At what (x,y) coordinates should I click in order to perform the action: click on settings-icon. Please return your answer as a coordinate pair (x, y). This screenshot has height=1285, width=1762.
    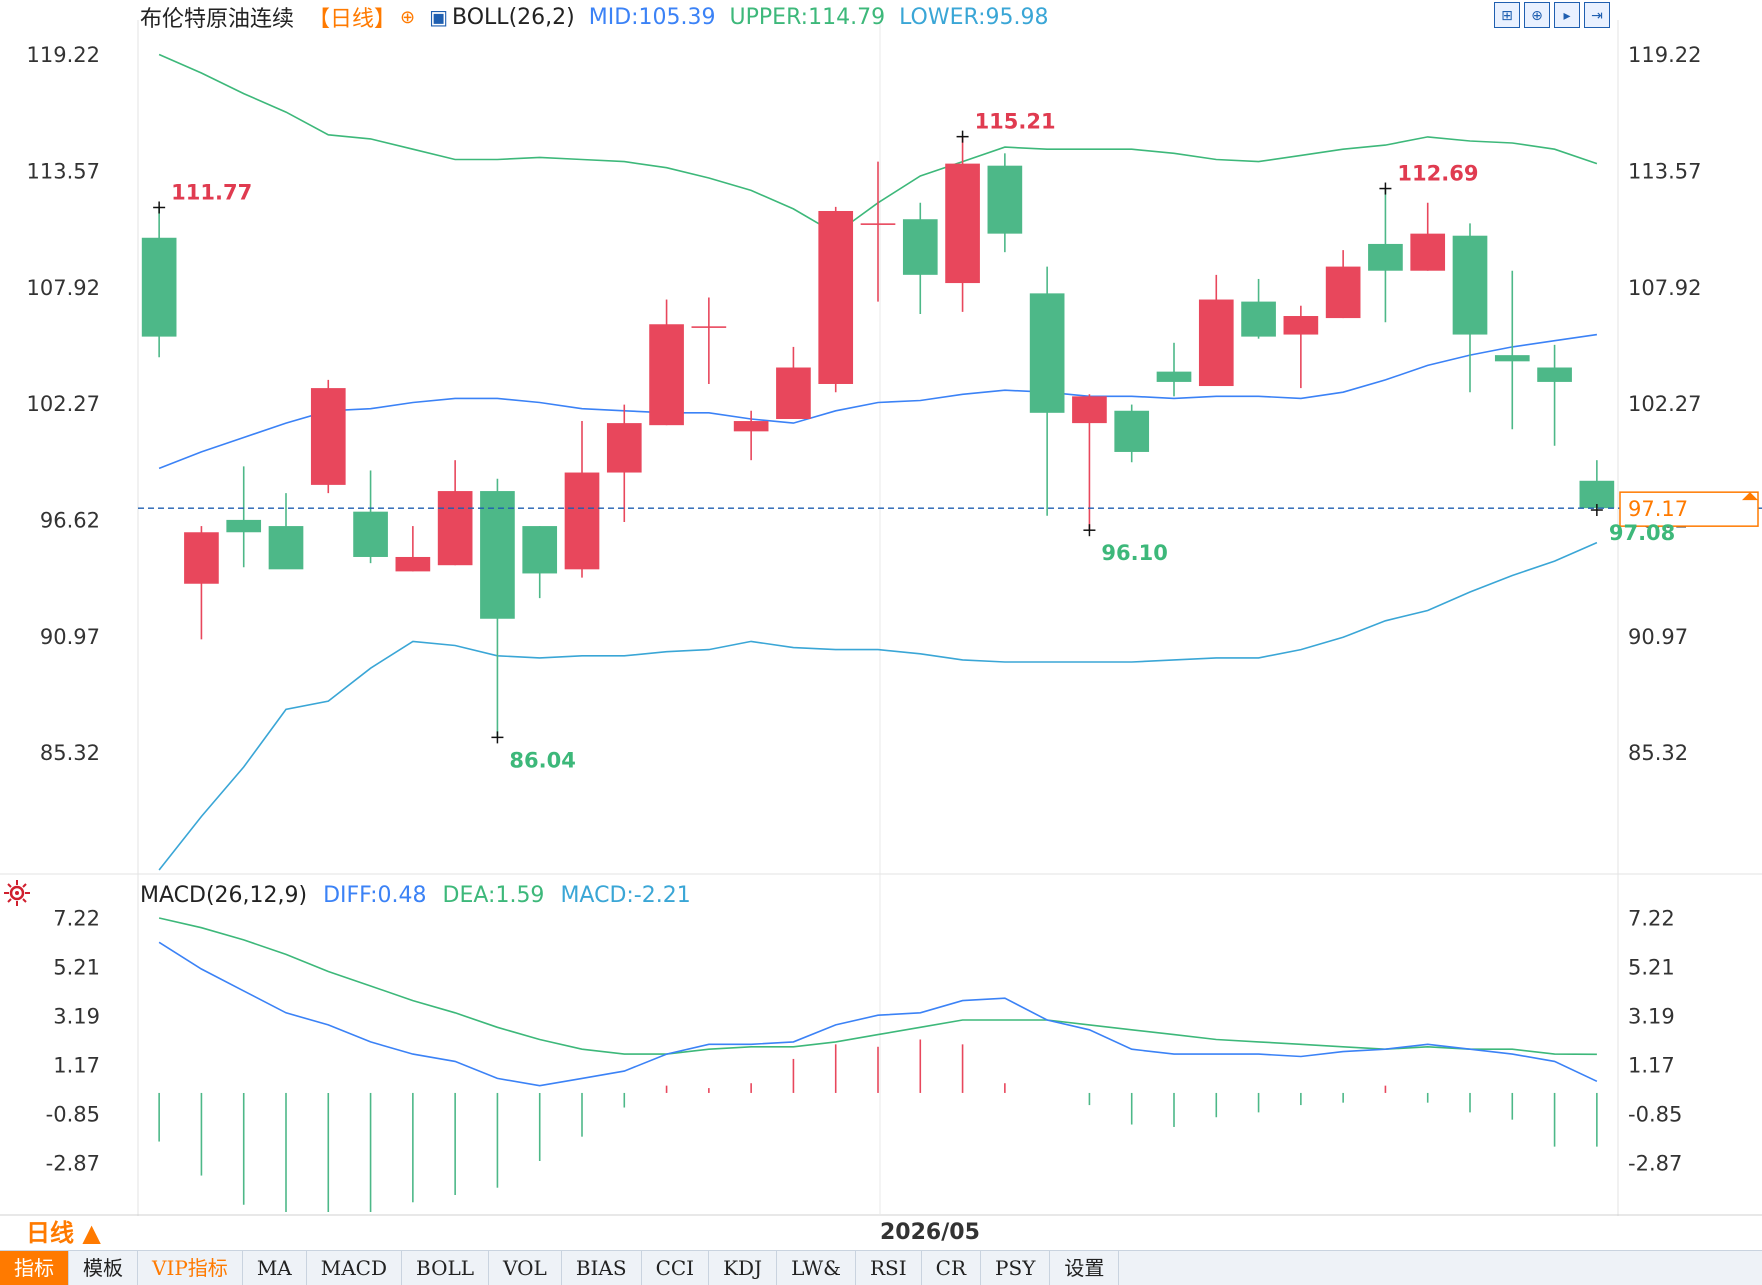
    Looking at the image, I should click on (17, 893).